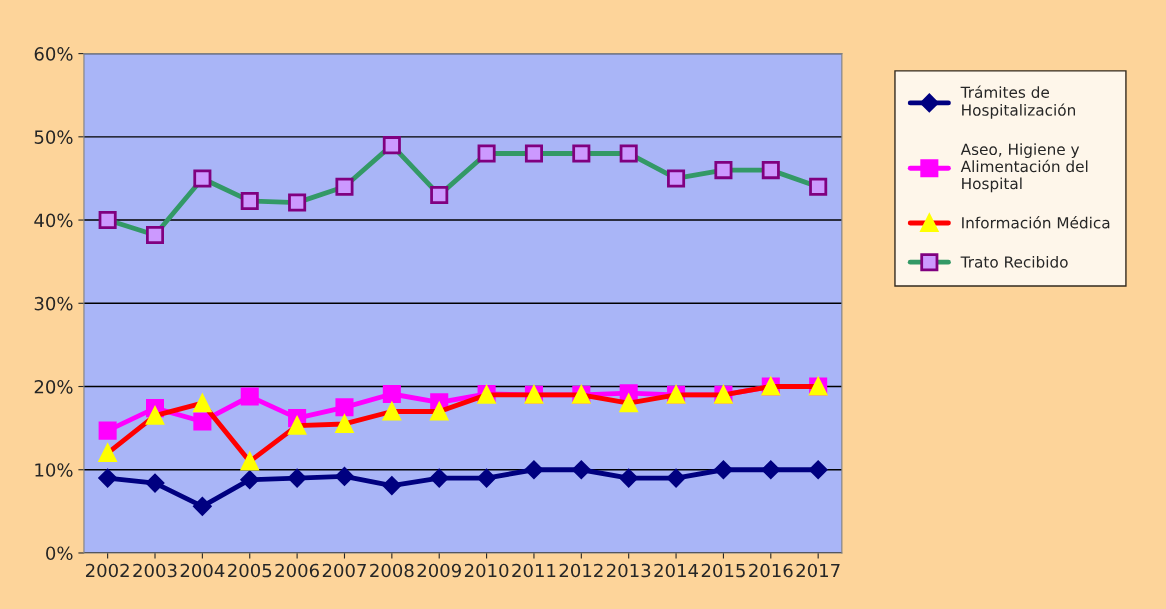  Describe the element at coordinates (534, 570) in the screenshot. I see `x-tick-label: 2011` at that location.